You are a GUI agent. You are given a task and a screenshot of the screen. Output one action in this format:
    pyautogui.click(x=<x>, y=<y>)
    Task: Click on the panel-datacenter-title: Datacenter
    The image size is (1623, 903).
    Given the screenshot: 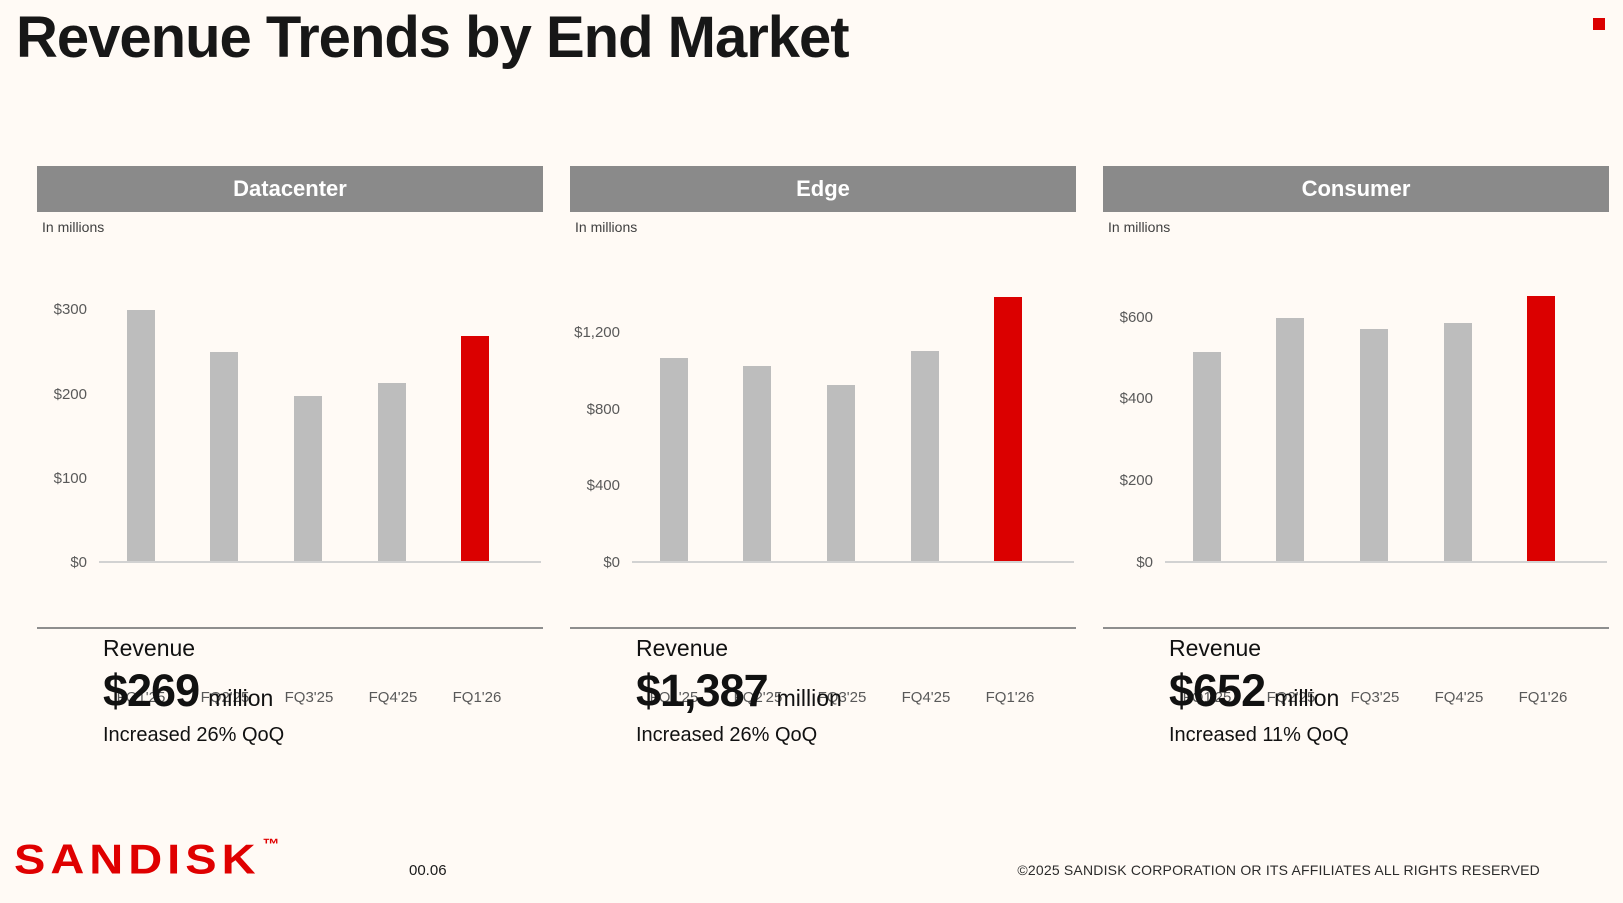 What is the action you would take?
    pyautogui.click(x=290, y=188)
    